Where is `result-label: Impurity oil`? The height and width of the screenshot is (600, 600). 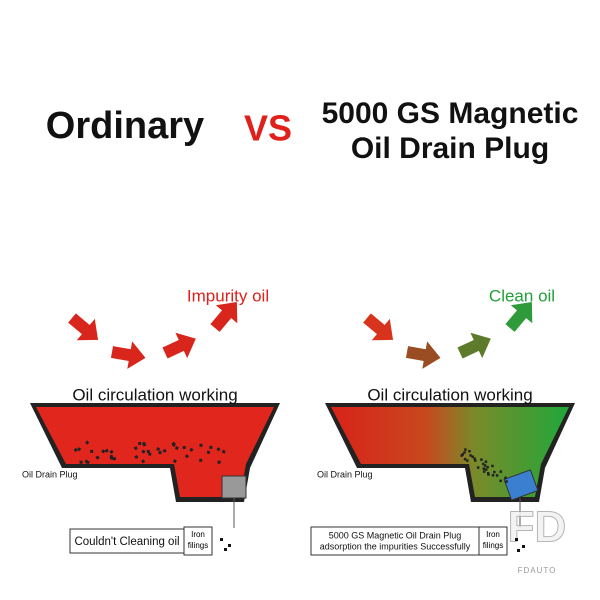
result-label: Impurity oil is located at coordinates (228, 295).